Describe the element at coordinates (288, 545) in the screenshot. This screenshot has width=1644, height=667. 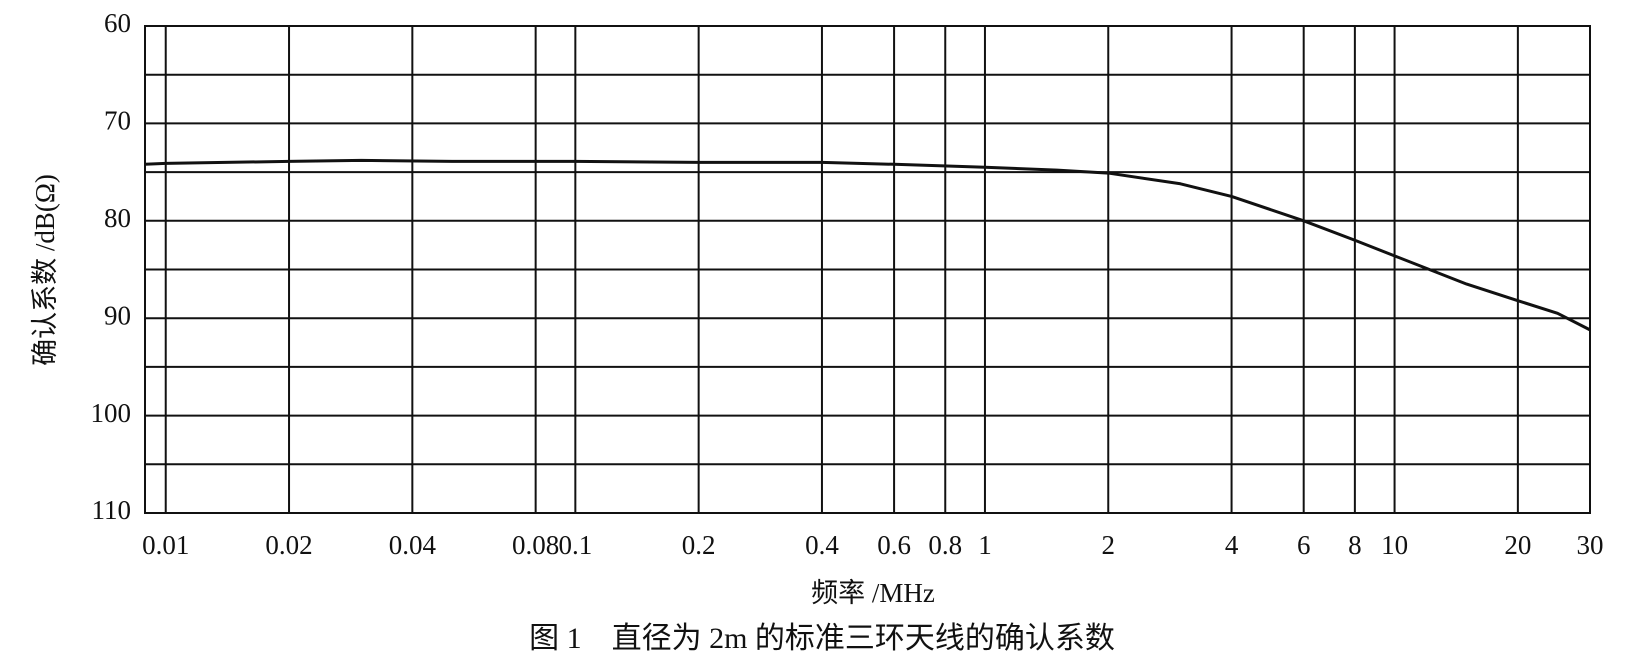
I see `x-tick-label: 0.02` at that location.